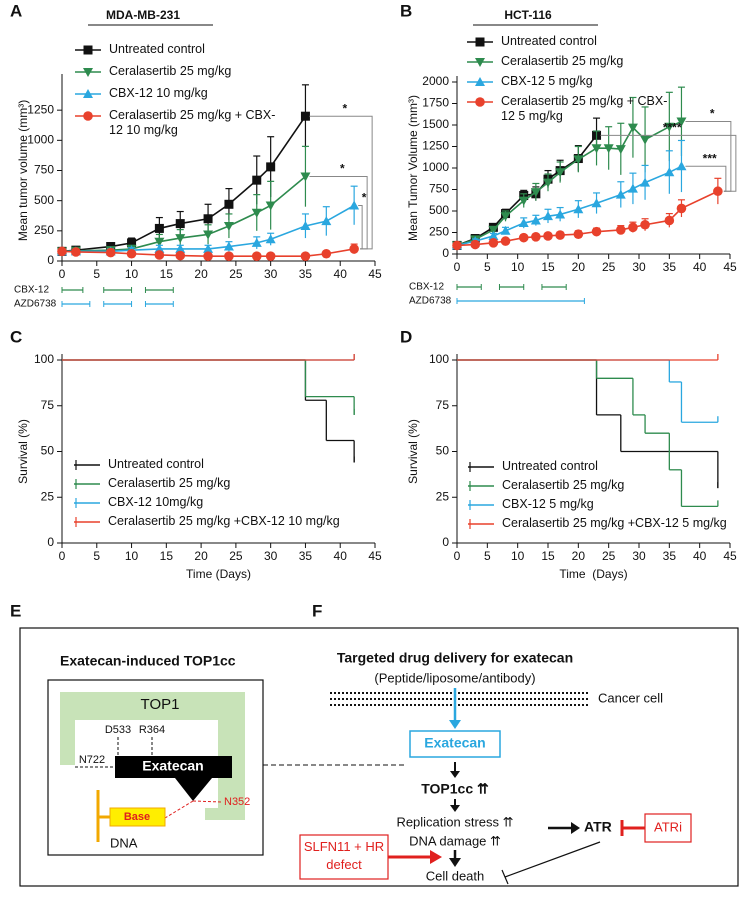  I want to click on e-title: Exatecan-induced TOP1cc, so click(148, 661).